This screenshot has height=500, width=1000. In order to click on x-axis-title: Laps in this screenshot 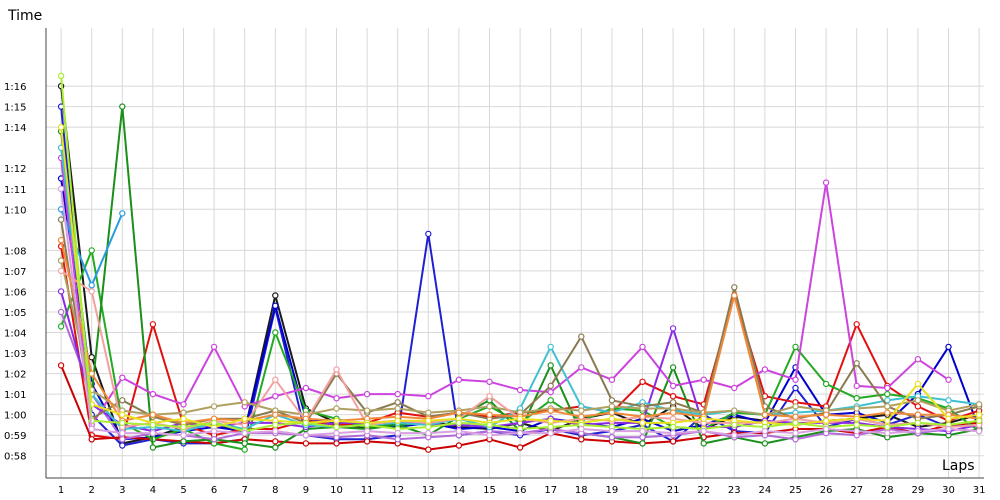, I will do `click(958, 466)`.